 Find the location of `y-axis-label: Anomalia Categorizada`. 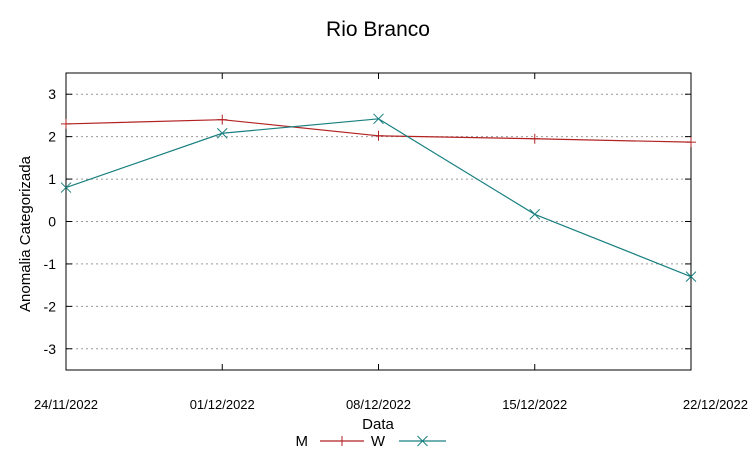

y-axis-label: Anomalia Categorizada is located at coordinates (25, 233).